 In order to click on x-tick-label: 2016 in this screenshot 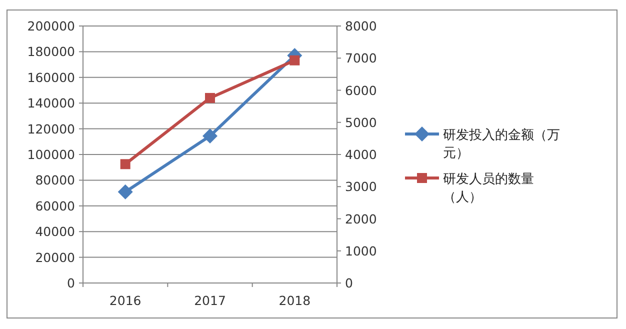, I will do `click(125, 300)`.